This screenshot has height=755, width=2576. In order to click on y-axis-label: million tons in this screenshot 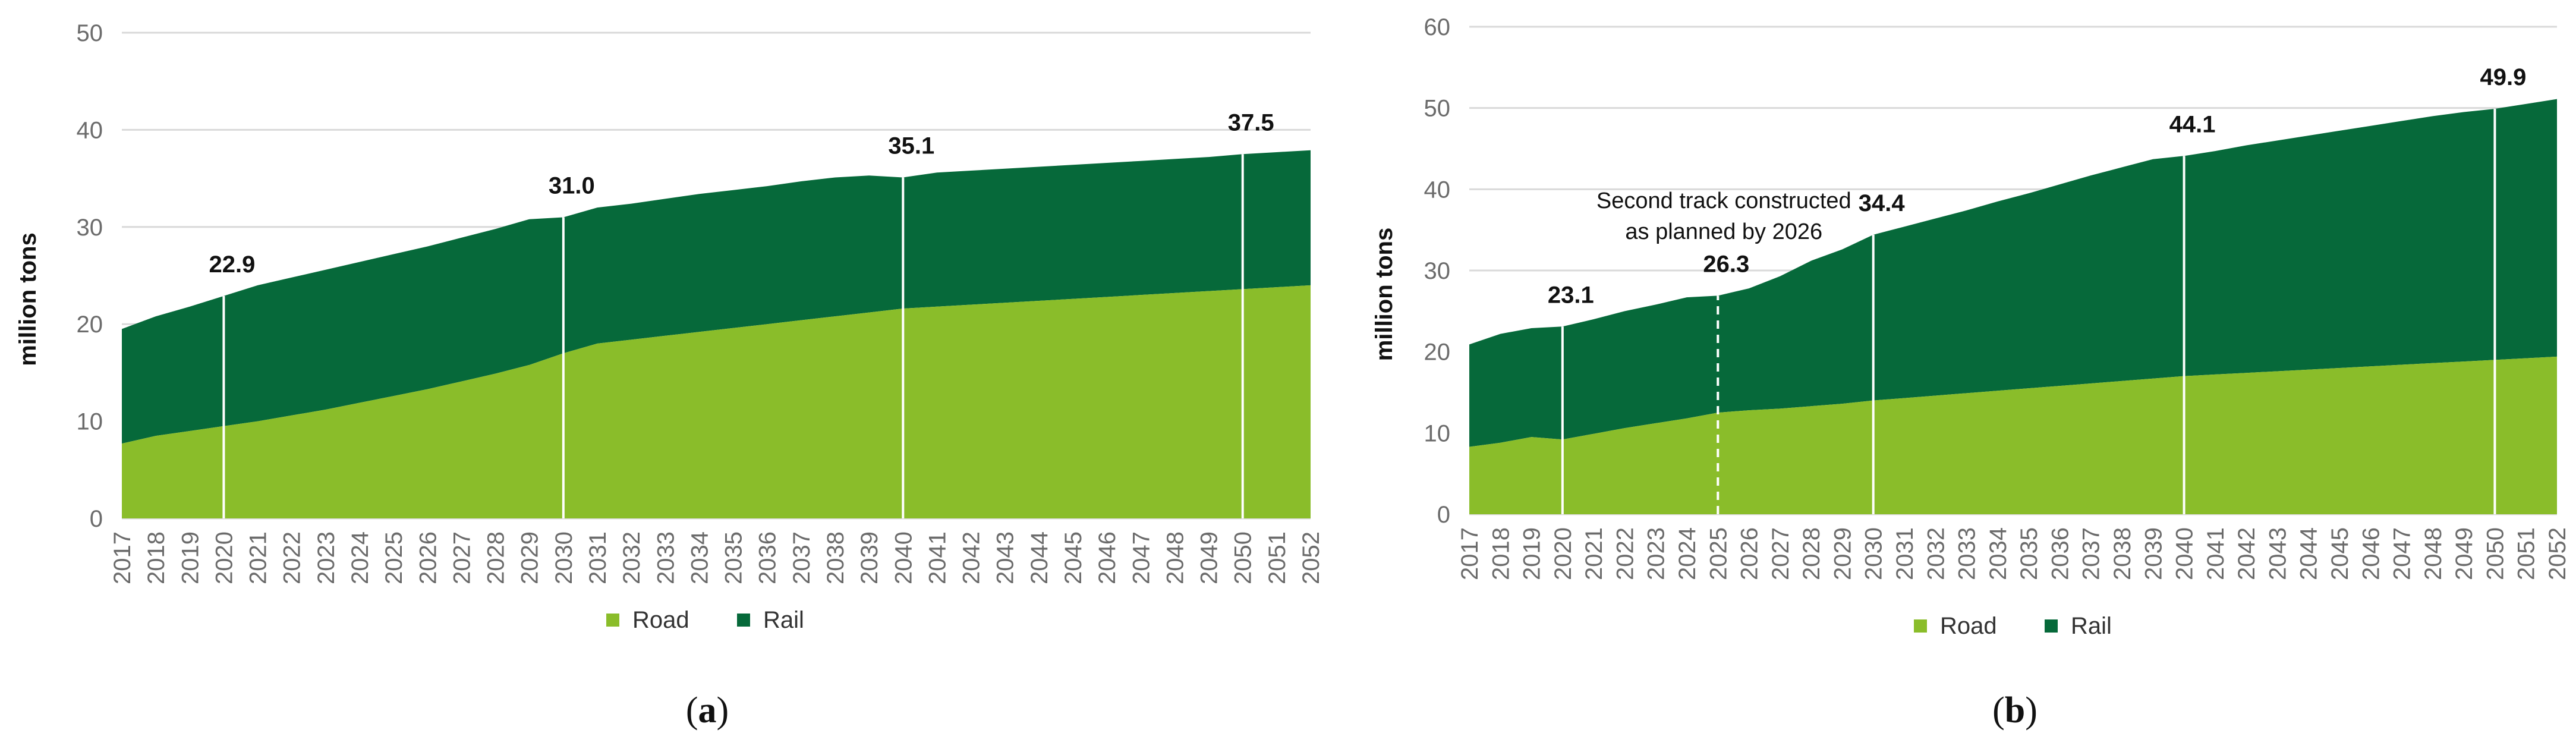, I will do `click(1384, 294)`.